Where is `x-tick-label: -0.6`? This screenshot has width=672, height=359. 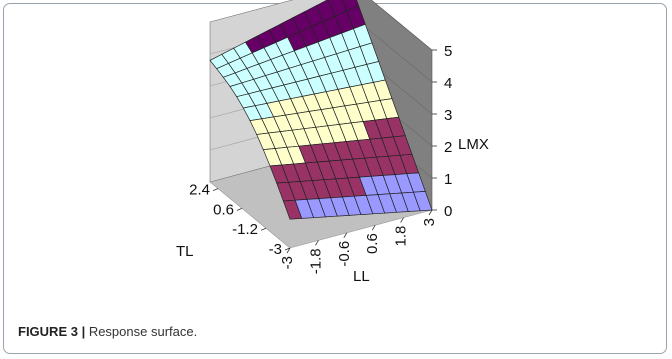 x-tick-label: -0.6 is located at coordinates (344, 254).